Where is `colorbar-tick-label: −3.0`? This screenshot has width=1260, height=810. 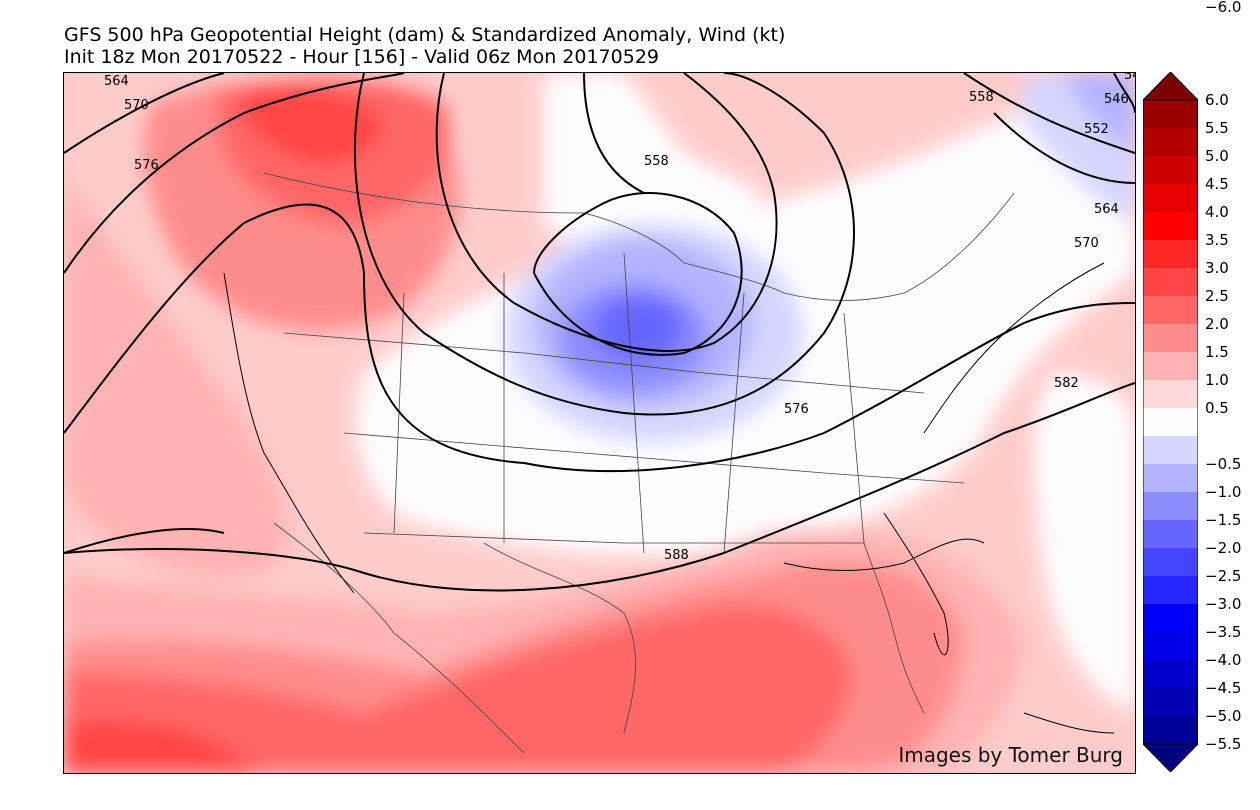 colorbar-tick-label: −3.0 is located at coordinates (1223, 604).